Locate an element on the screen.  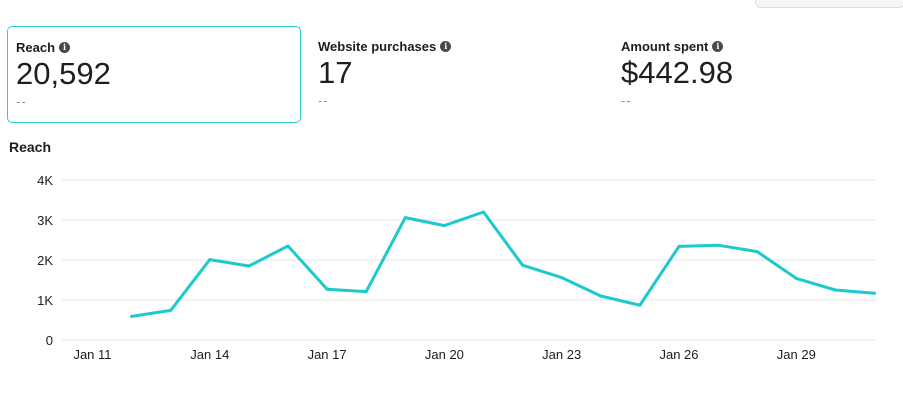
x-tick-label: Jan 29 is located at coordinates (796, 354).